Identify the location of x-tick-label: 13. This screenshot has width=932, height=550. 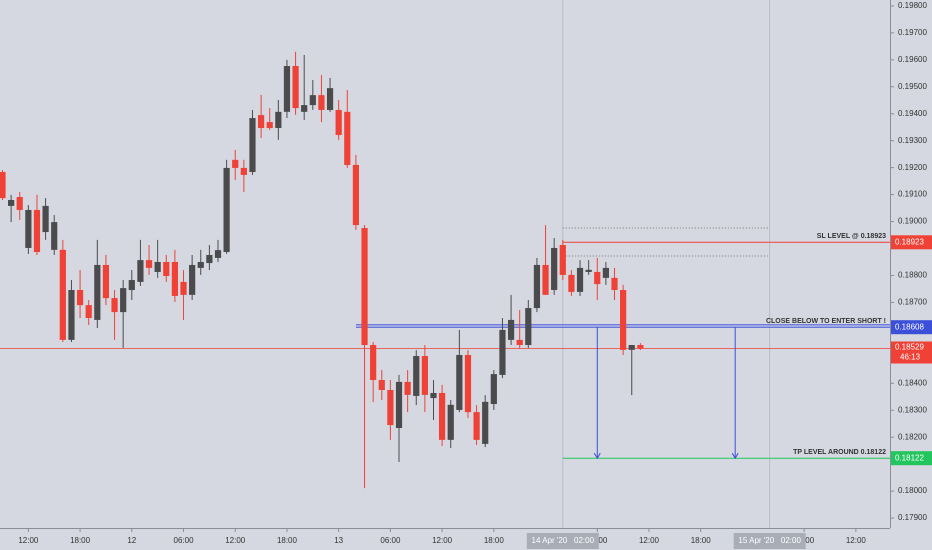
(338, 540).